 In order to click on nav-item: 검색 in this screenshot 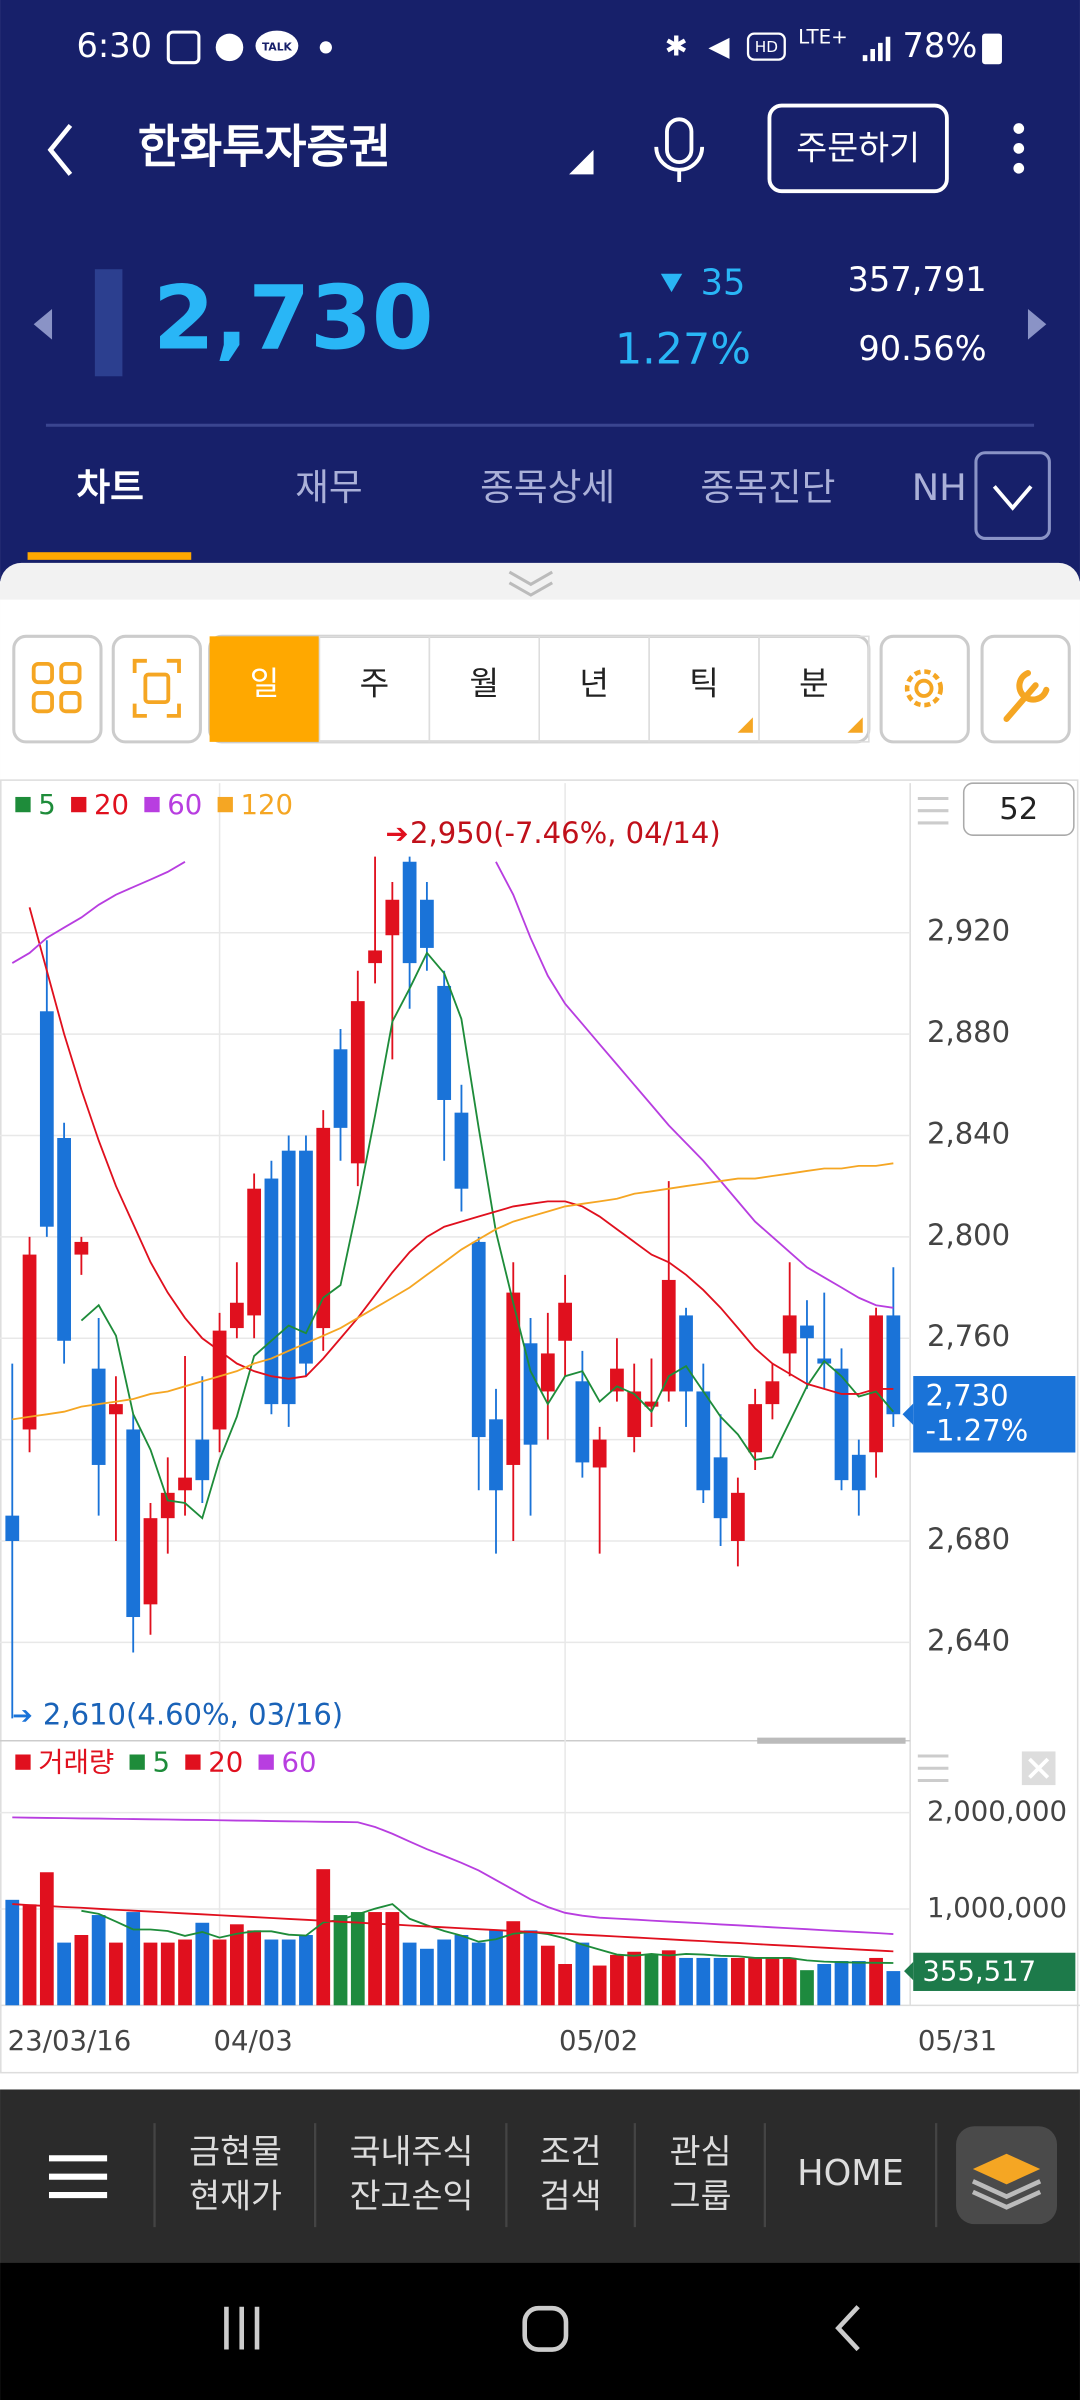, I will do `click(571, 2196)`.